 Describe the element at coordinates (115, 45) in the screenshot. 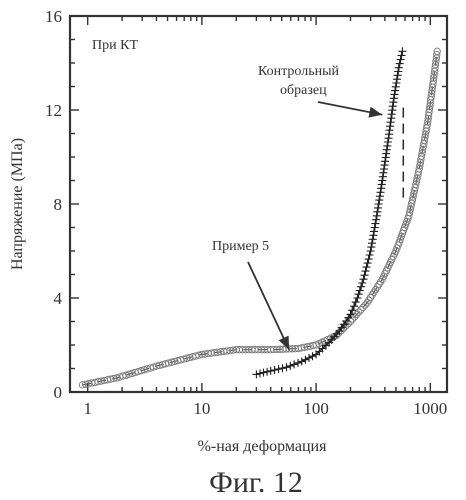

I see `panel-label: При КТ` at that location.